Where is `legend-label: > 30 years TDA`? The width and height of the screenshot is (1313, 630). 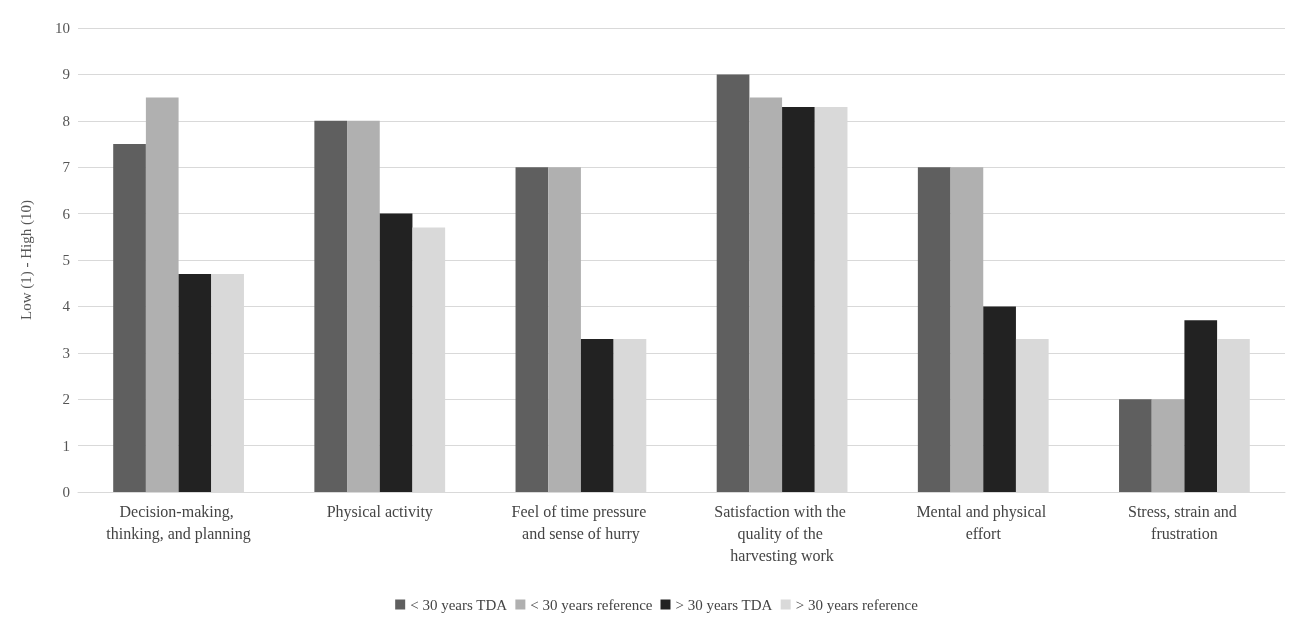 legend-label: > 30 years TDA is located at coordinates (724, 604).